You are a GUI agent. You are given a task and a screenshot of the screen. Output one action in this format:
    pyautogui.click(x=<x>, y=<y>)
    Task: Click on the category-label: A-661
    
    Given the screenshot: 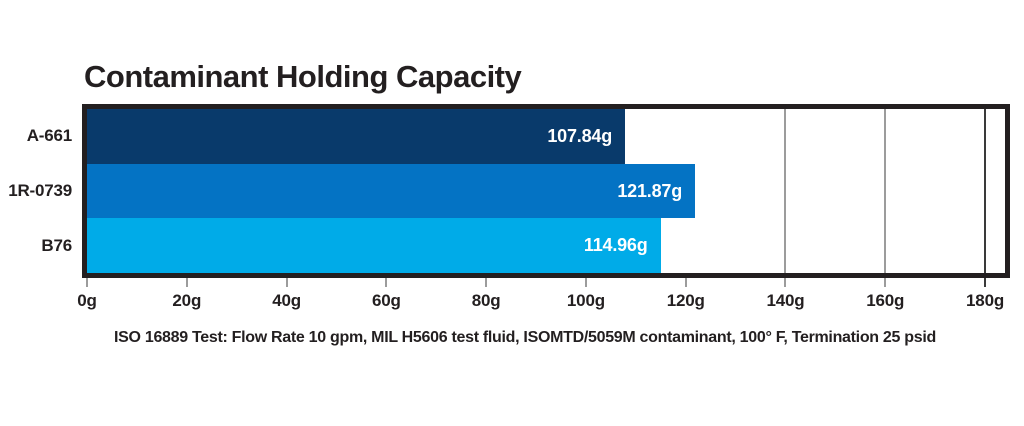 What is the action you would take?
    pyautogui.click(x=49, y=136)
    